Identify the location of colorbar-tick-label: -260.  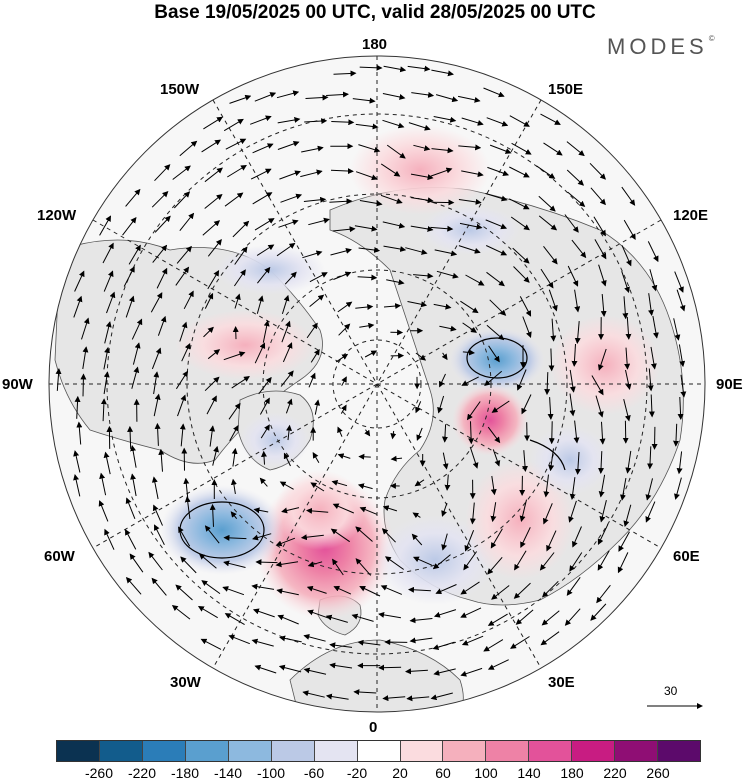
(99, 773).